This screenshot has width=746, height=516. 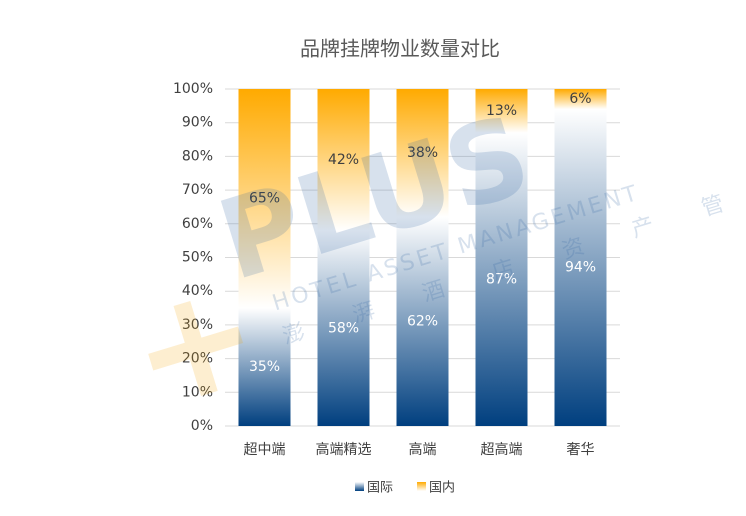 I want to click on x-tick-label: 奢华, so click(x=581, y=450).